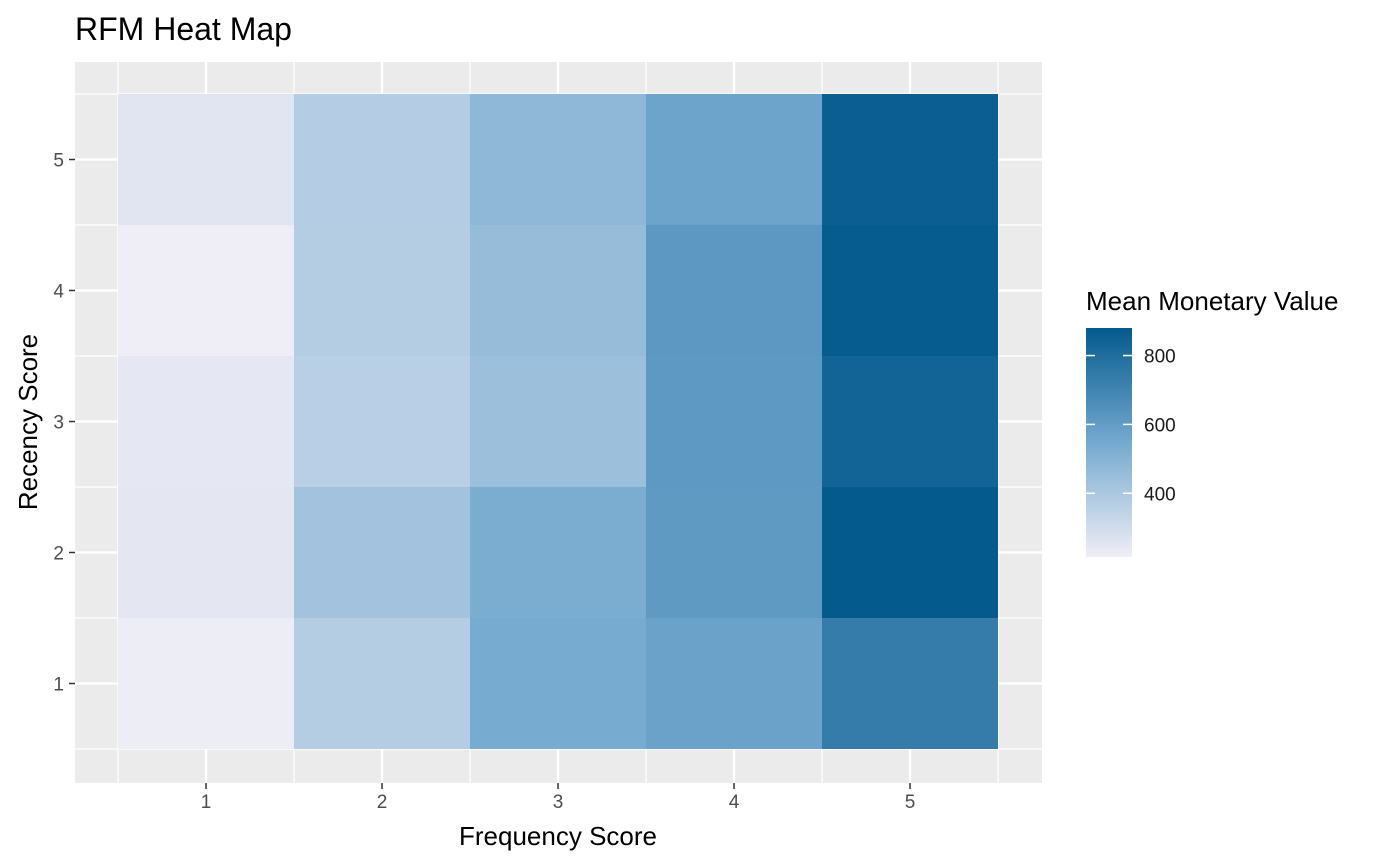  I want to click on heatmap-cell: 258, so click(206, 159).